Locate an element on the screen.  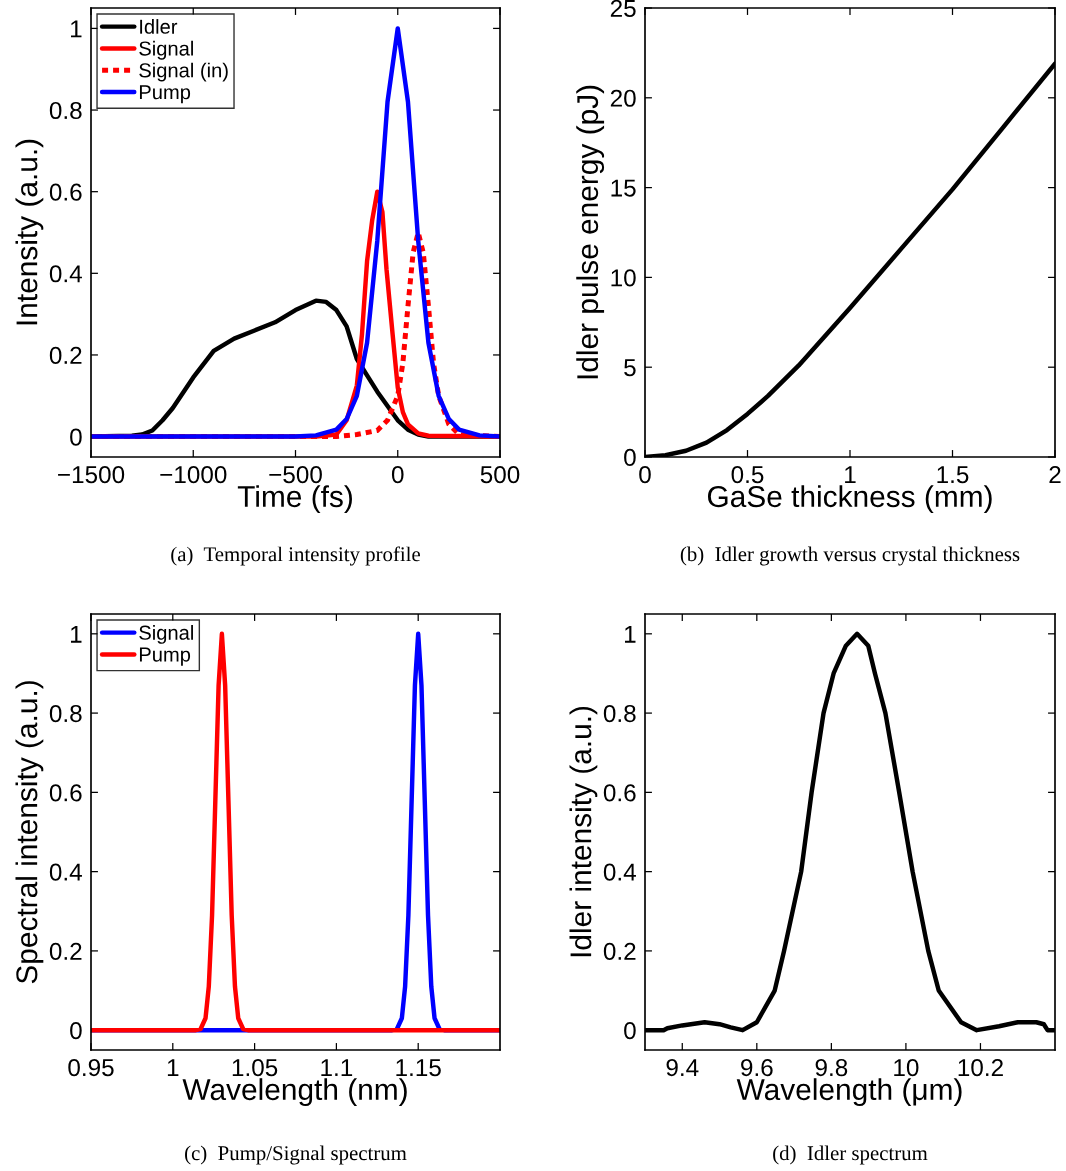
x-tick-label: 9.6 is located at coordinates (757, 1067).